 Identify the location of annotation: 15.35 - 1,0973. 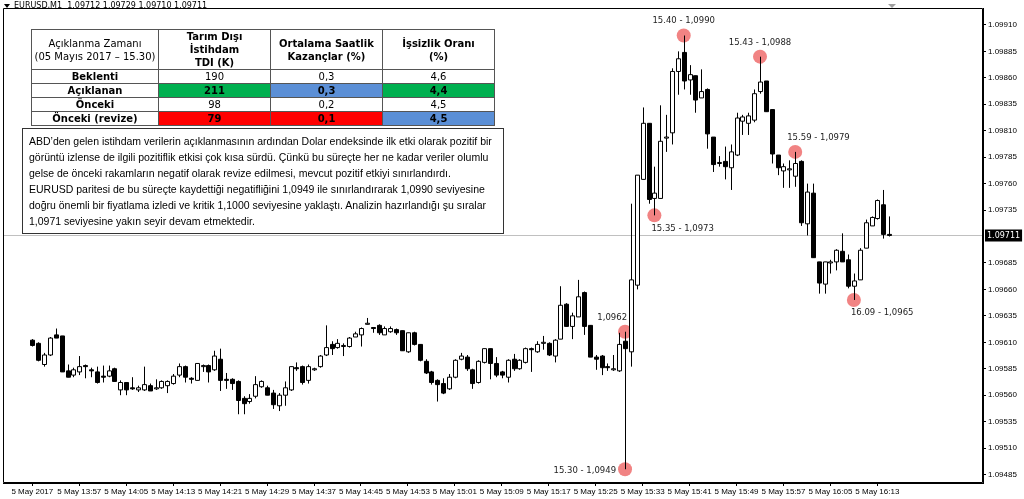
(682, 227).